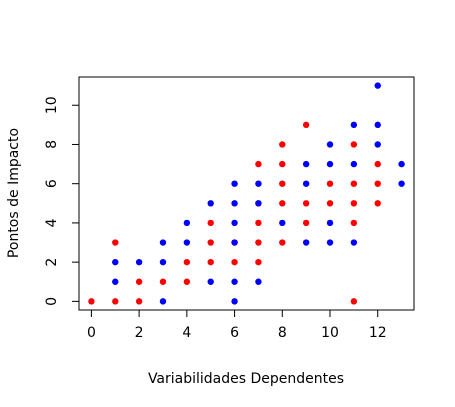  Describe the element at coordinates (139, 333) in the screenshot. I see `x-tick-label: 2` at that location.